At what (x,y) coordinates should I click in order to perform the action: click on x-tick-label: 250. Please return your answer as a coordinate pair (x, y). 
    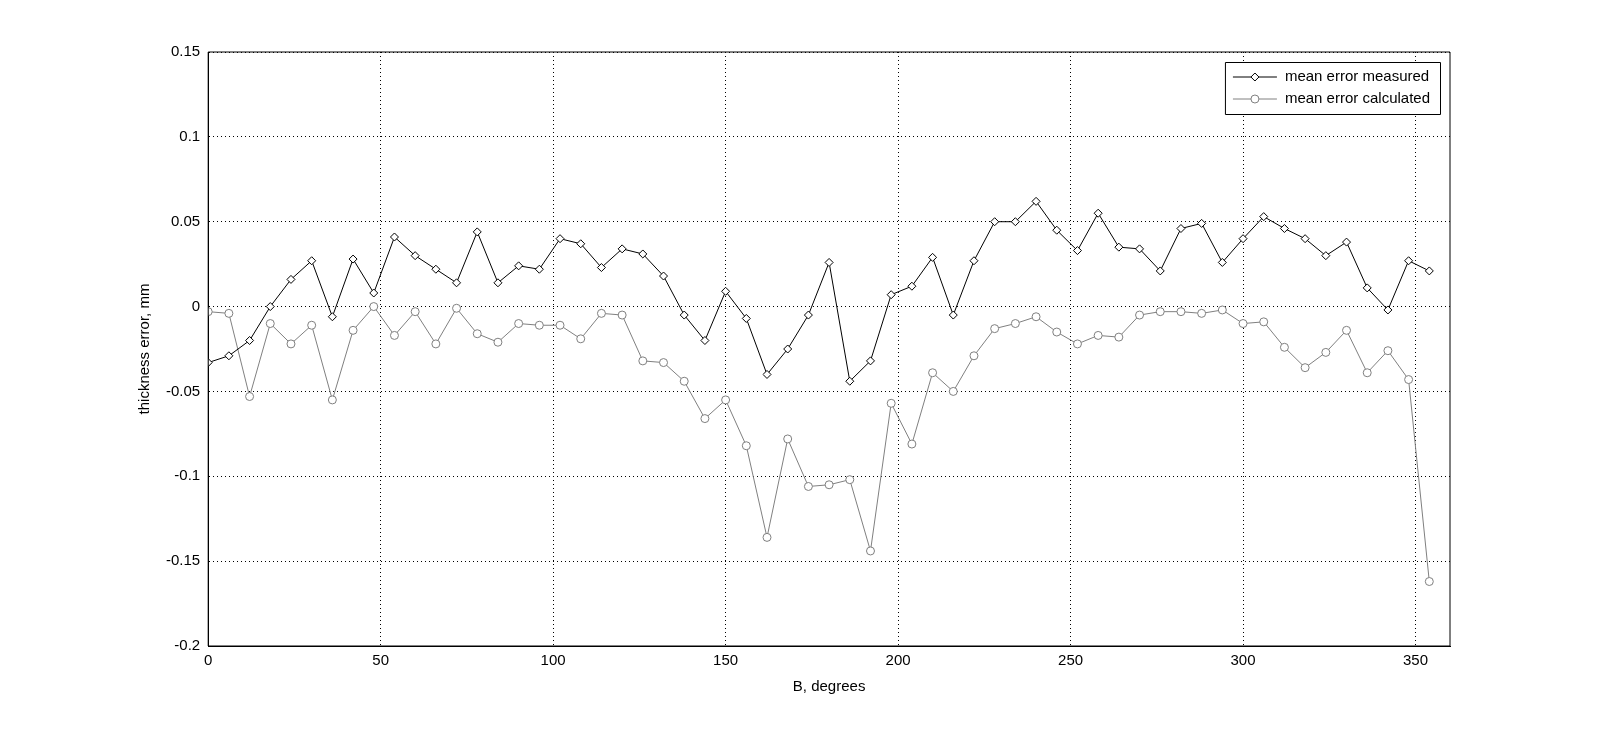
    Looking at the image, I should click on (1071, 660).